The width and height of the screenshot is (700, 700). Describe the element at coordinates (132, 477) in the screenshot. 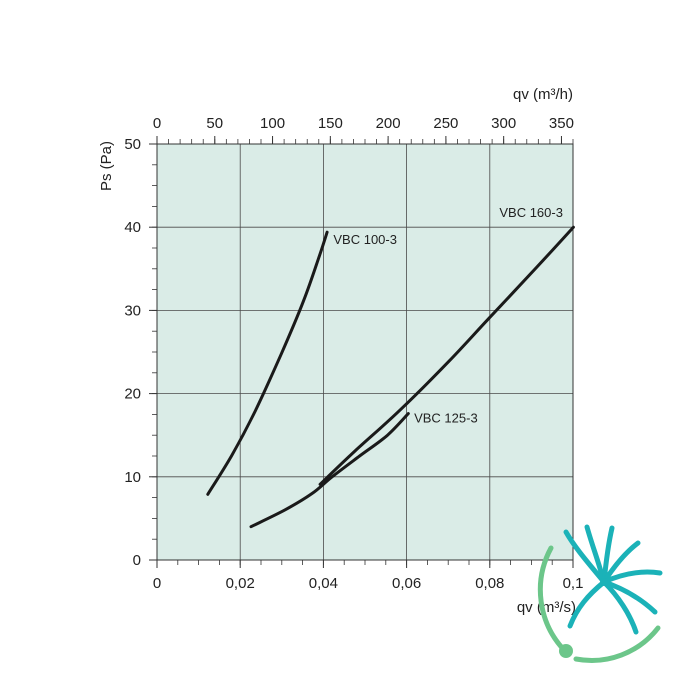

I see `y-tick-label: 10` at that location.